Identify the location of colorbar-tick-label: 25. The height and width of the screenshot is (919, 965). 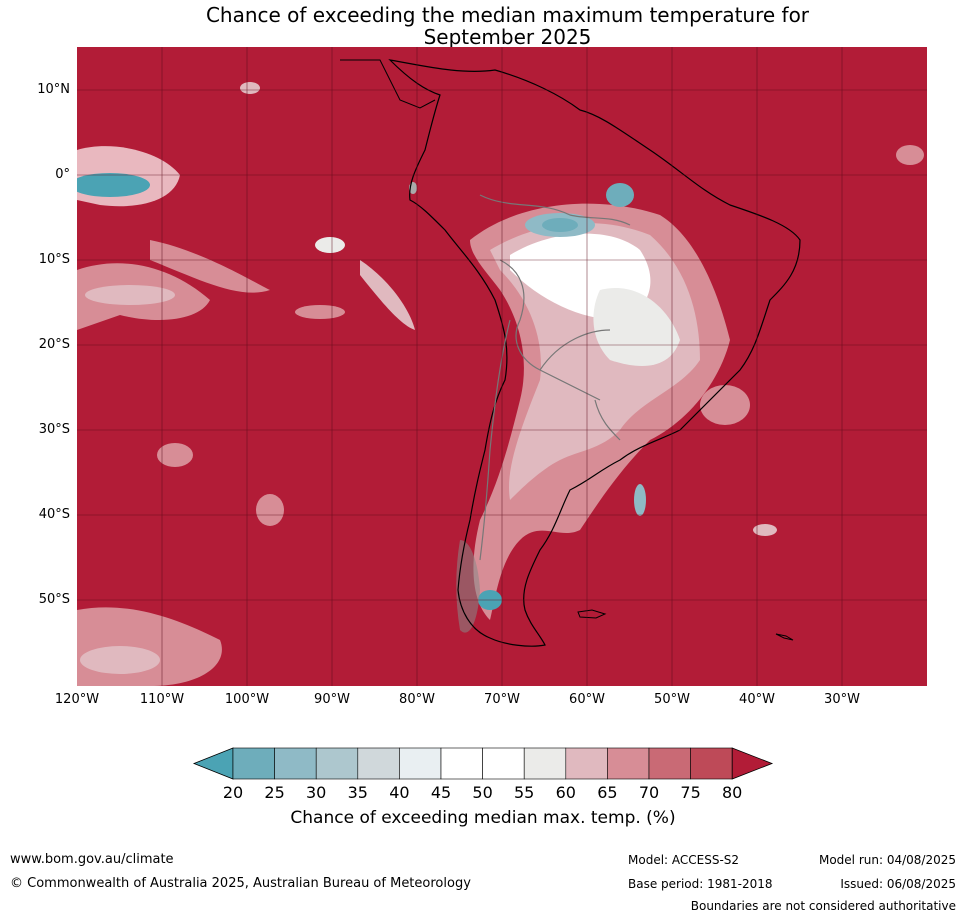
(274, 792).